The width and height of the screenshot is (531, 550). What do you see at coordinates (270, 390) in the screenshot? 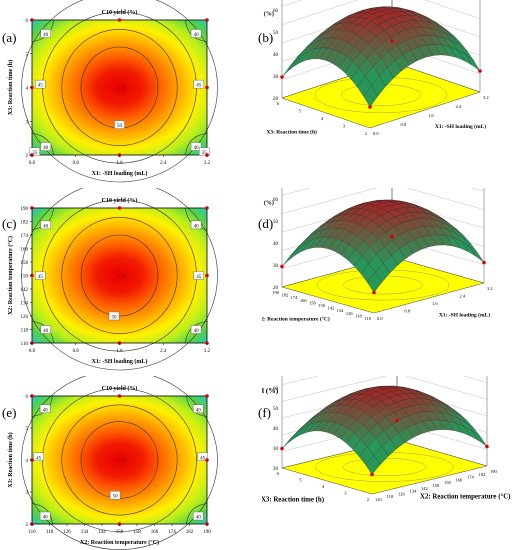
I see `z-axis-label: C10 yield (%)` at bounding box center [270, 390].